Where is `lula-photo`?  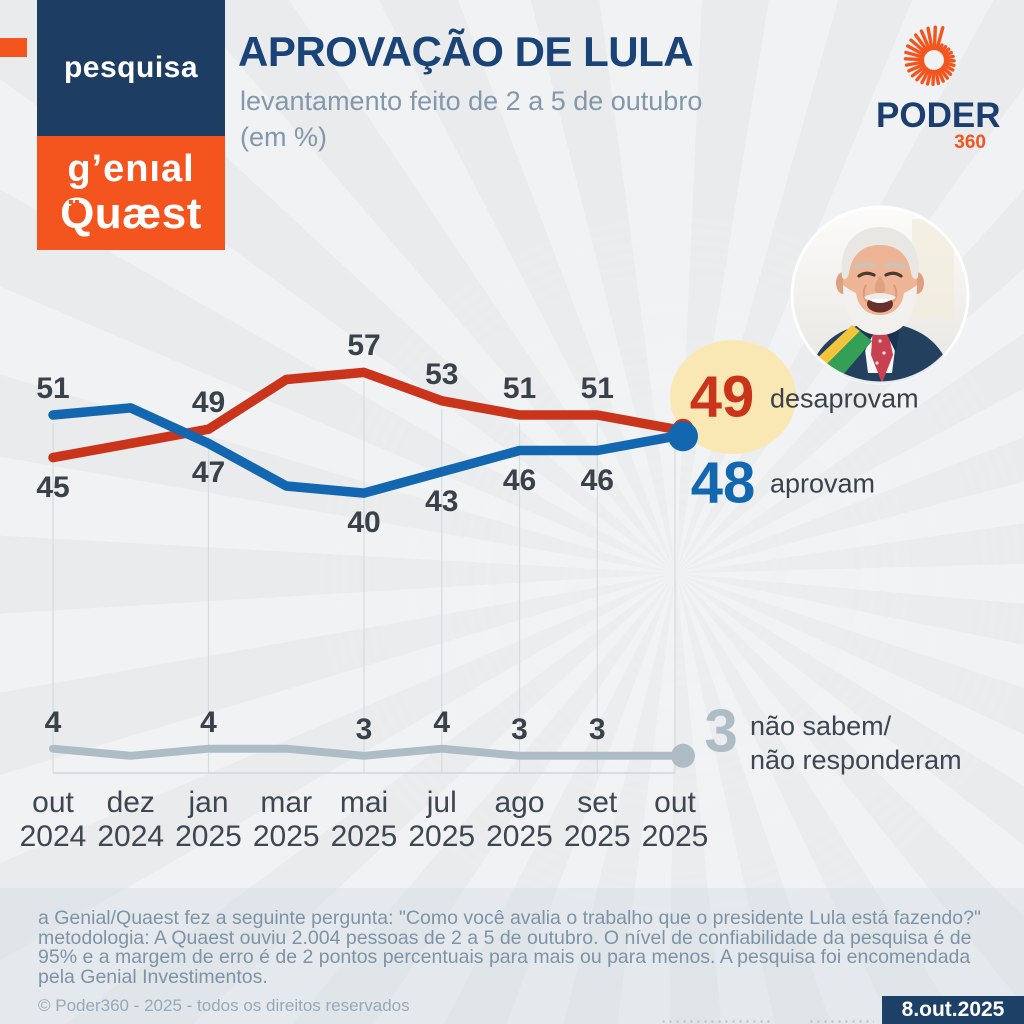 lula-photo is located at coordinates (880, 295).